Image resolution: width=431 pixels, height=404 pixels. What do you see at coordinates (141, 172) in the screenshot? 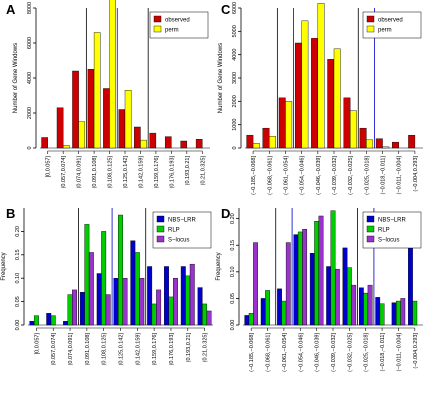
I see `x-tick-label: (0.142,0.159]` at bounding box center [141, 172].